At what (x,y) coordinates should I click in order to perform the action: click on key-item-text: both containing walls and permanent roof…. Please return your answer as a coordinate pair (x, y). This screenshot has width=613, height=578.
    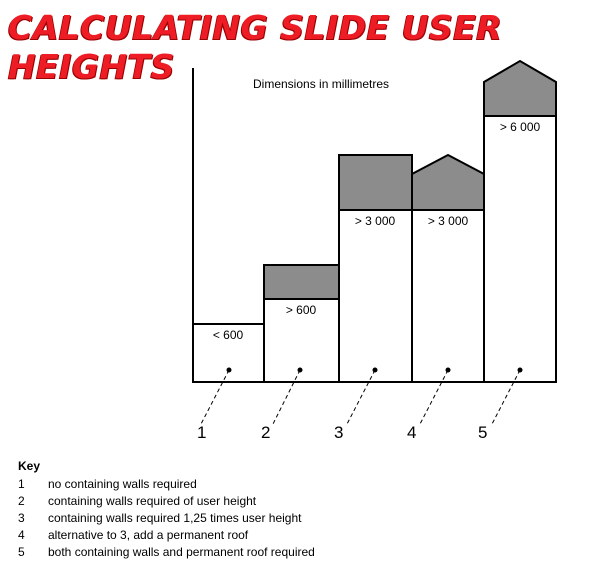
    Looking at the image, I should click on (181, 552).